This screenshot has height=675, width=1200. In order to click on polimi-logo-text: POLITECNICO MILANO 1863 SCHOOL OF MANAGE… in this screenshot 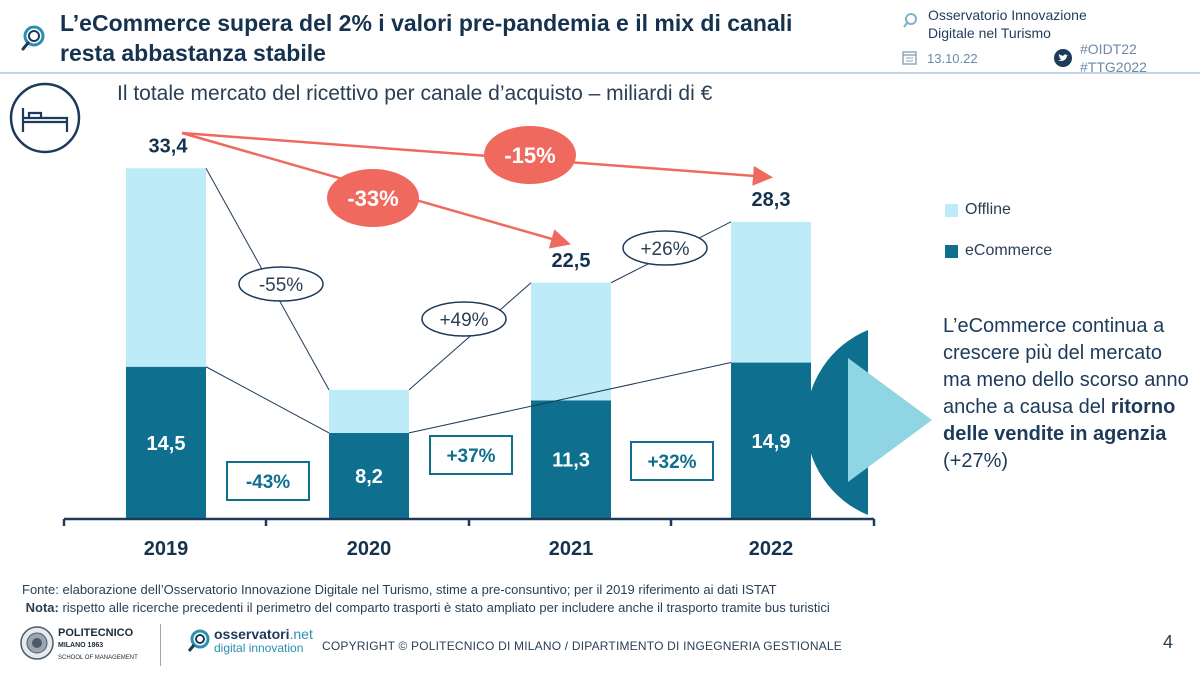, I will do `click(98, 645)`.